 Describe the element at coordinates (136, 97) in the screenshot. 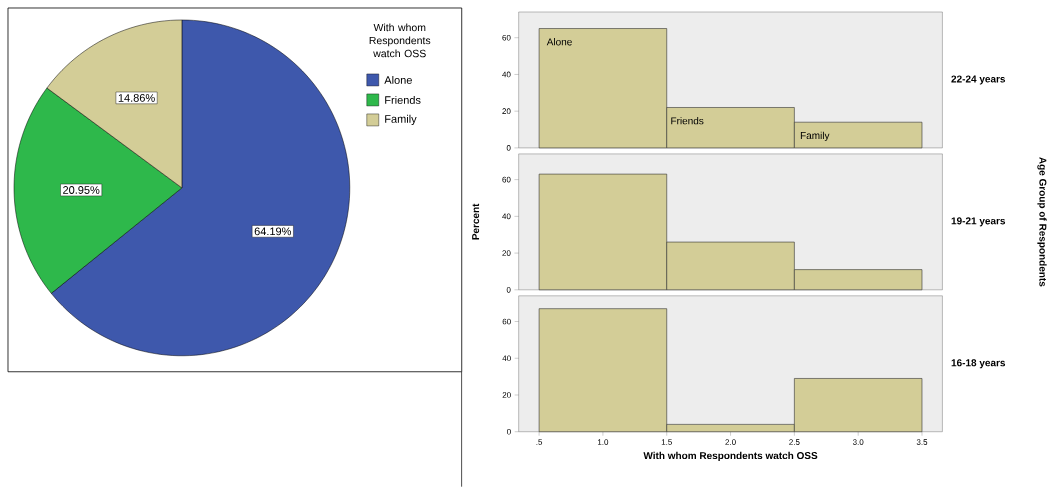

I see `data-label: 14.86%` at that location.